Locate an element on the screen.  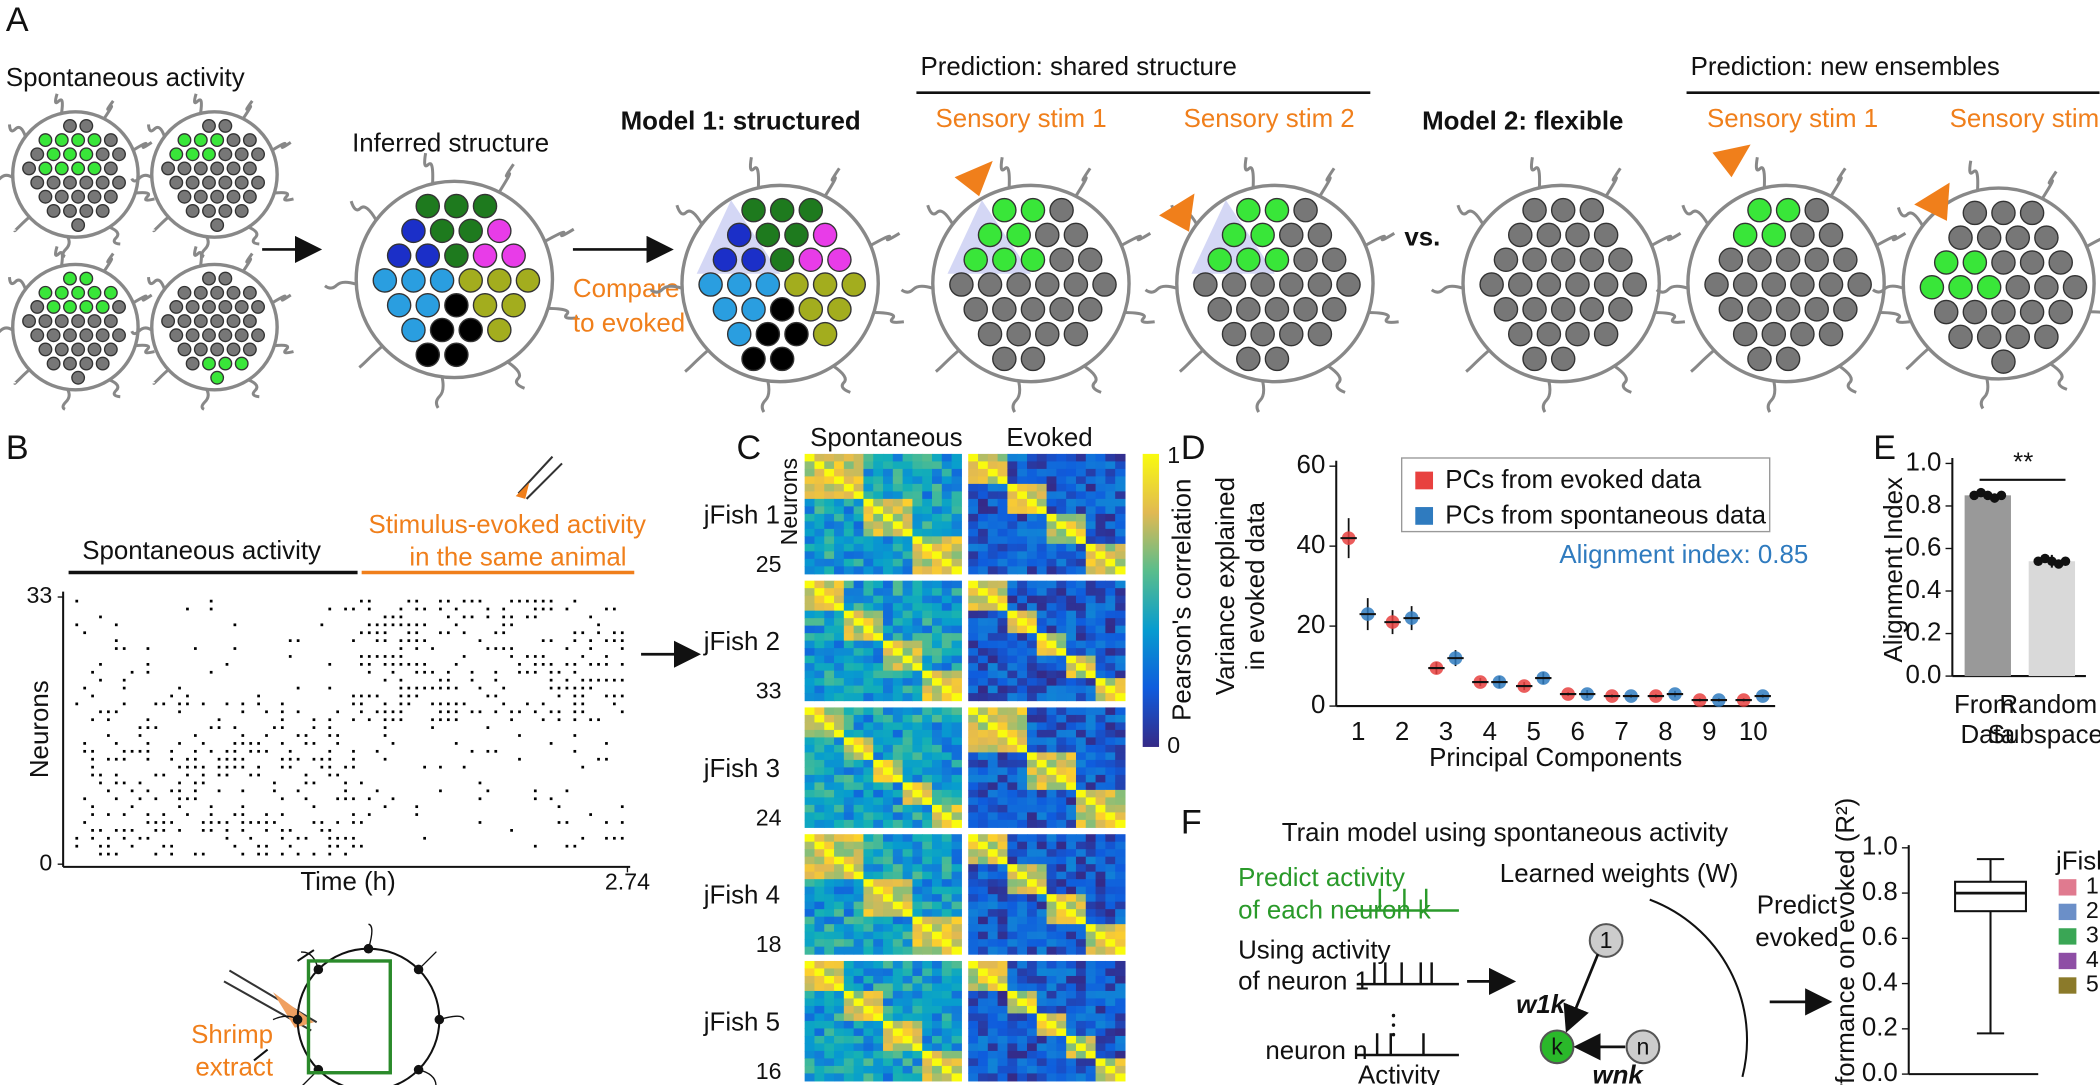
label: 33 is located at coordinates (769, 691).